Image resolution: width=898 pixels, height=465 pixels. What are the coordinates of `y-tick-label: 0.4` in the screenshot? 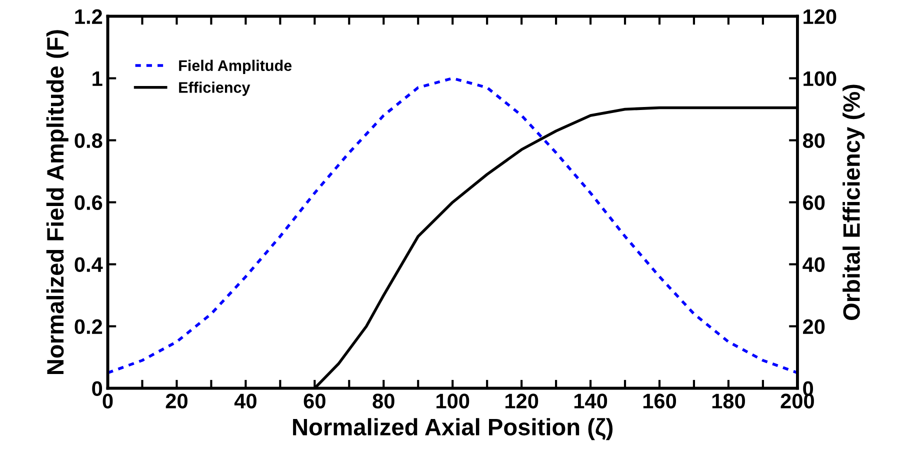 It's located at (88, 264).